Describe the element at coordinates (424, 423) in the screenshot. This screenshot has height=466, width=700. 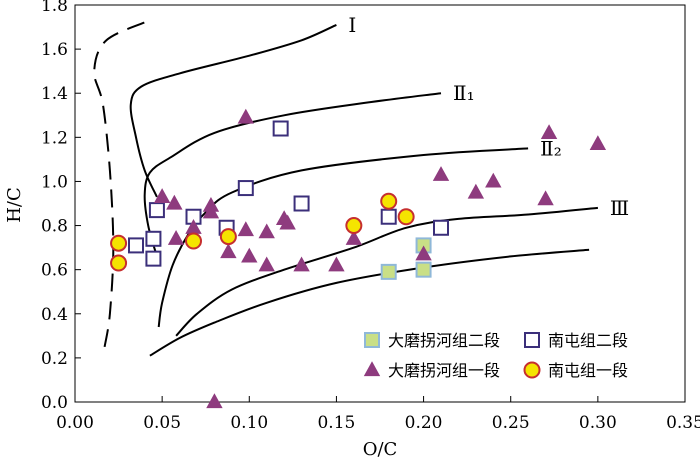
I see `x-tick-label: 0.20` at that location.